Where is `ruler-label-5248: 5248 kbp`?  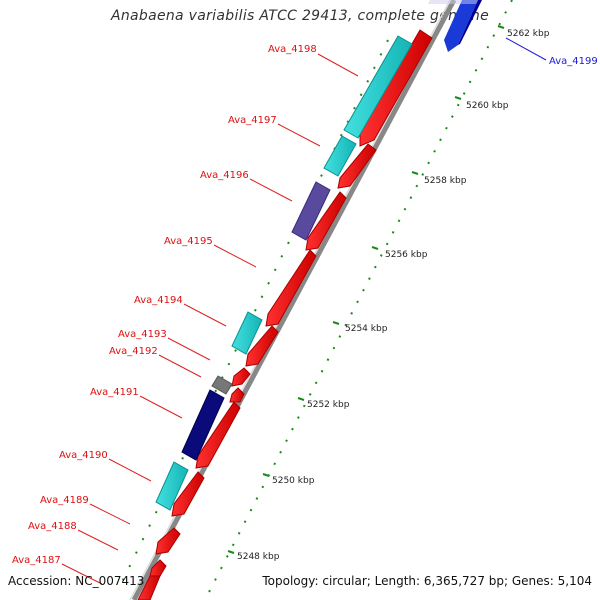
ruler-label-5248: 5248 kbp is located at coordinates (258, 557).